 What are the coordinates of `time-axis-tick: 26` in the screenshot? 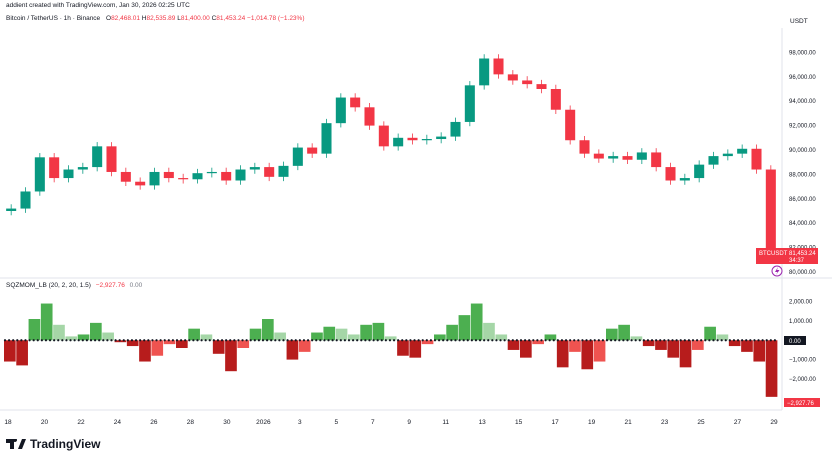 It's located at (154, 422).